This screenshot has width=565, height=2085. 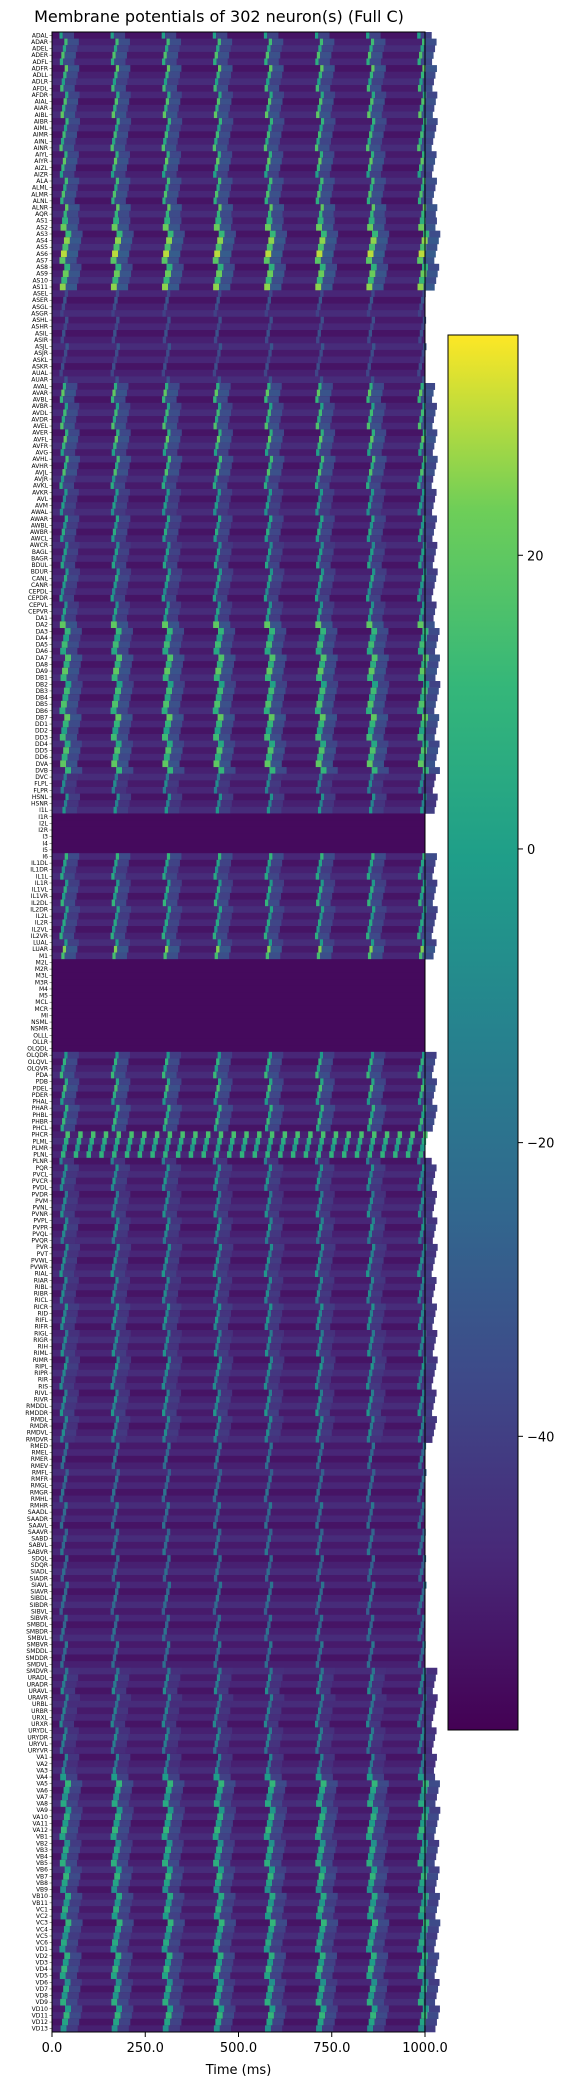 I want to click on neuron-label: CEPDR, so click(x=38, y=598).